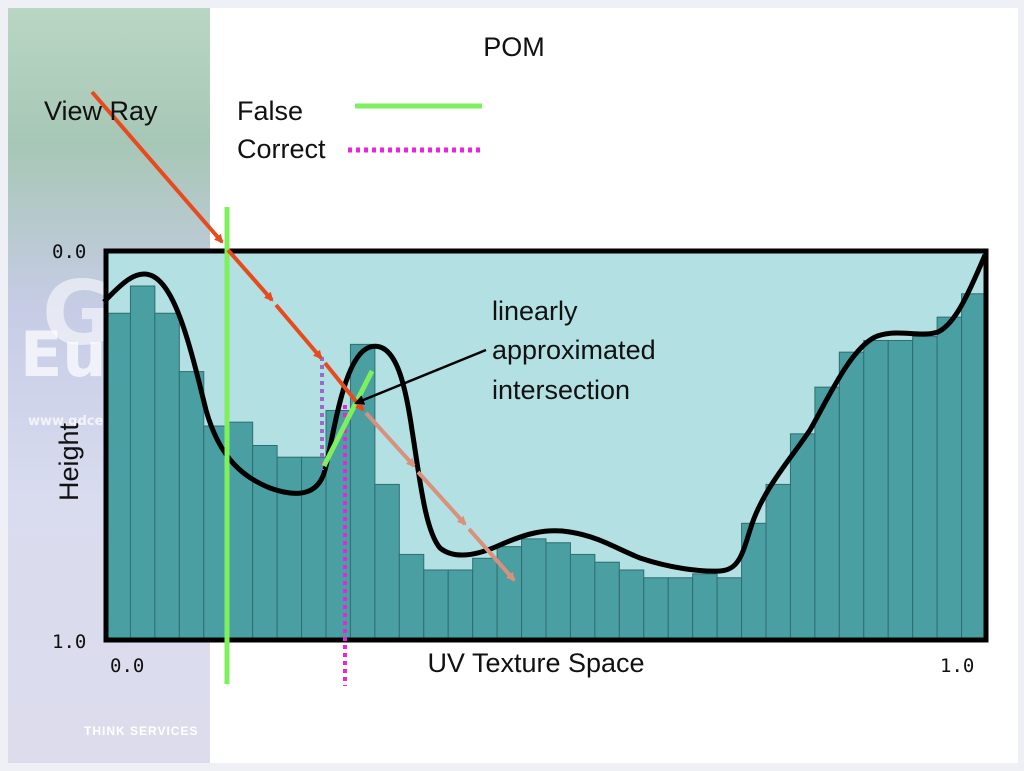  Describe the element at coordinates (420, 376) in the screenshot. I see `annotation-pointer-arrow` at that location.